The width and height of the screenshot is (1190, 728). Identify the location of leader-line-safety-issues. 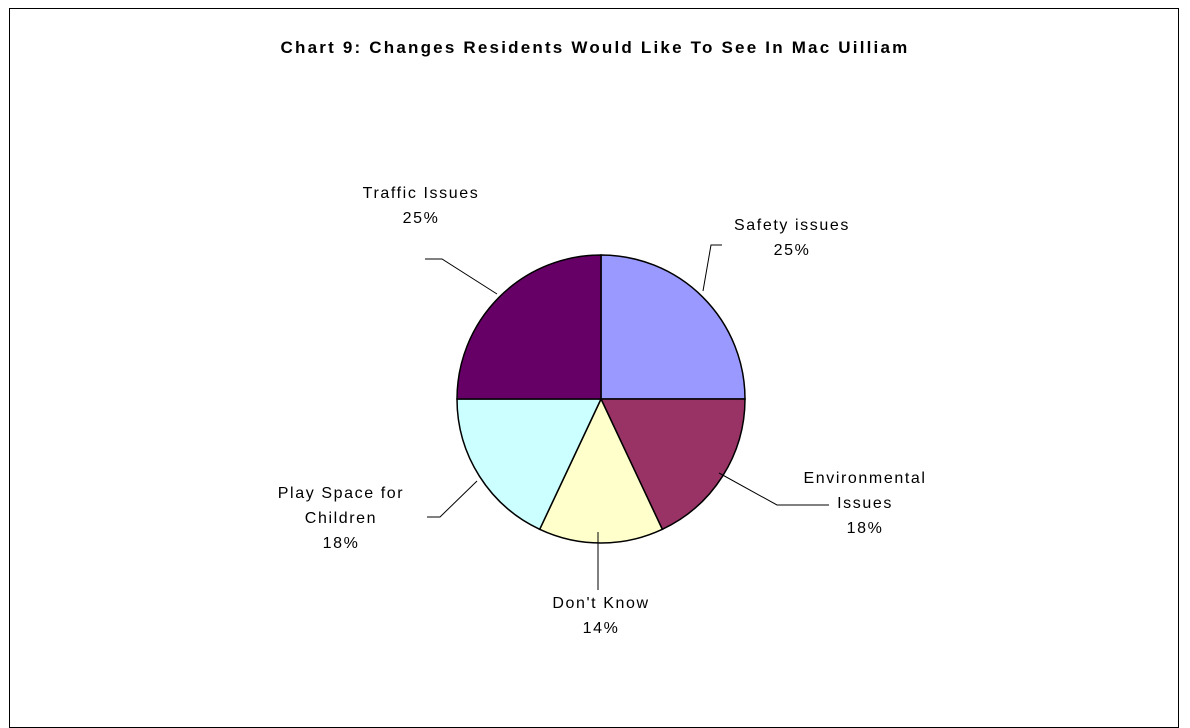
(712, 268).